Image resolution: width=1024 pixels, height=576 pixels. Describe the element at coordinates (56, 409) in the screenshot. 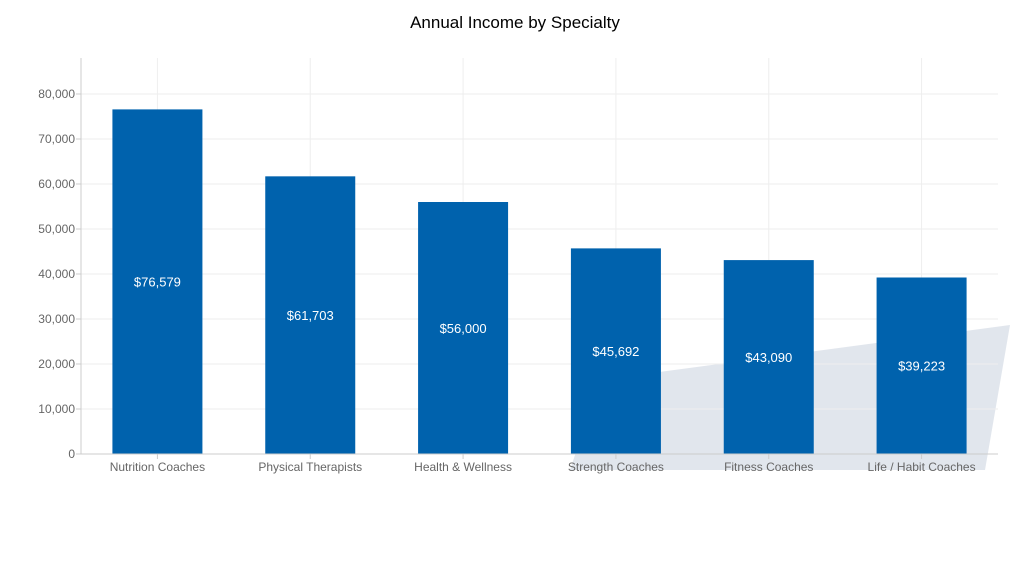

I see `y-tick-label: 10,000` at that location.